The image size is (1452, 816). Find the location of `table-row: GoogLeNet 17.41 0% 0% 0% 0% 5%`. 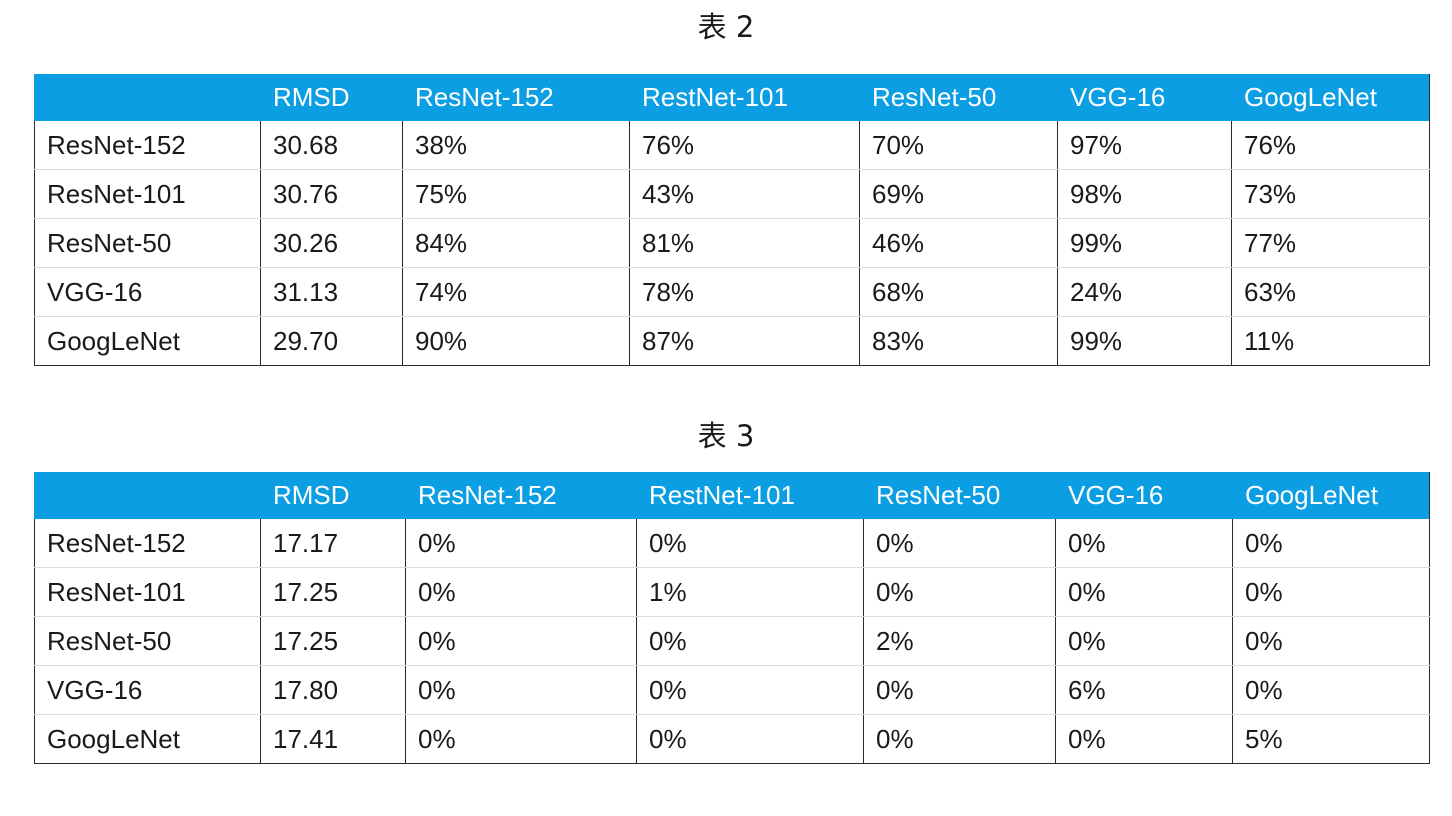

table-row: GoogLeNet 17.41 0% 0% 0% 0% 5% is located at coordinates (732, 739).